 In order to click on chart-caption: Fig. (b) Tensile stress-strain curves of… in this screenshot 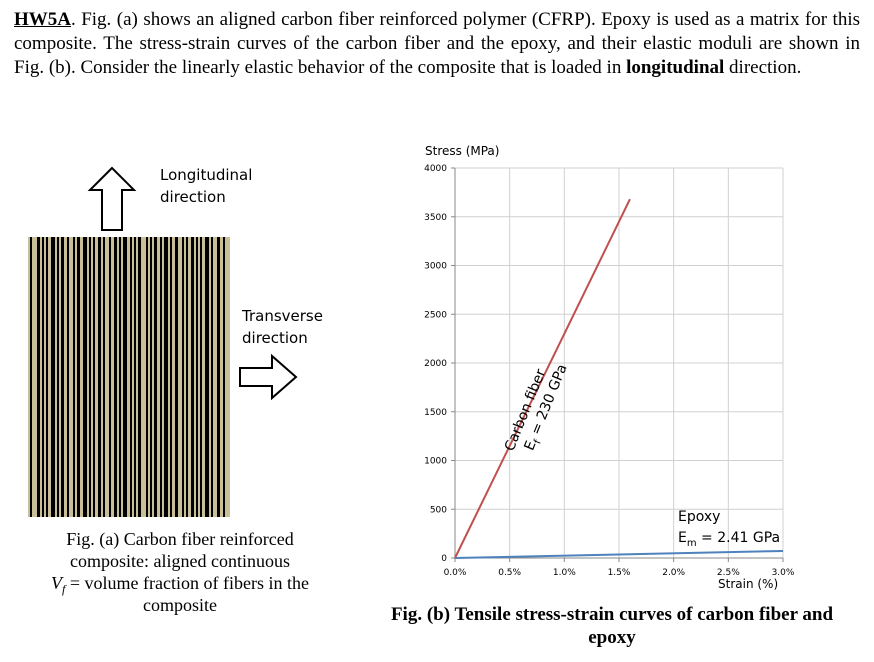, I will do `click(612, 614)`.